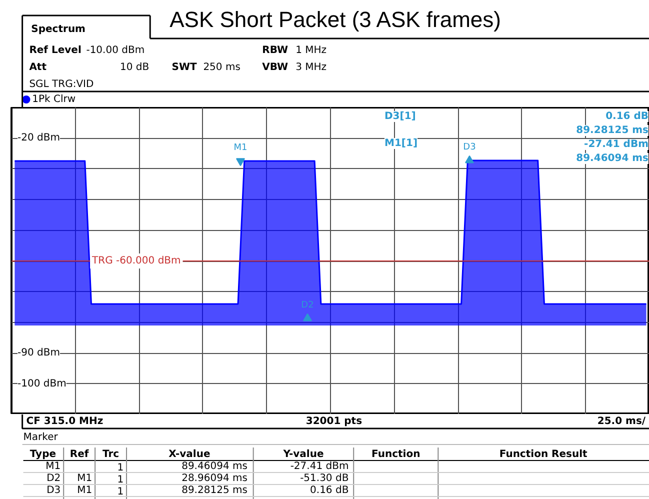 The height and width of the screenshot is (499, 649). I want to click on y-tick-label: -90 dBm, so click(39, 353).